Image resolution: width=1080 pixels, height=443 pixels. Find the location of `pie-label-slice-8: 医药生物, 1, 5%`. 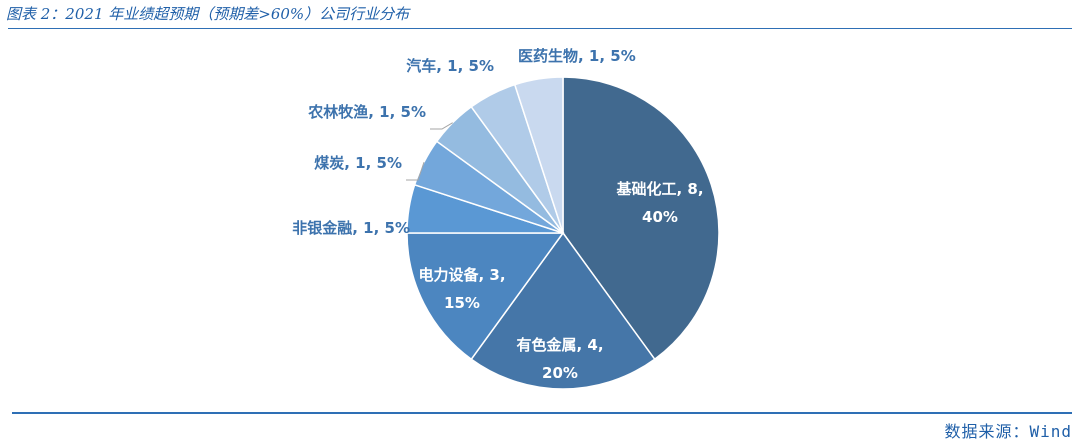

pie-label-slice-8: 医药生物, 1, 5% is located at coordinates (577, 56).